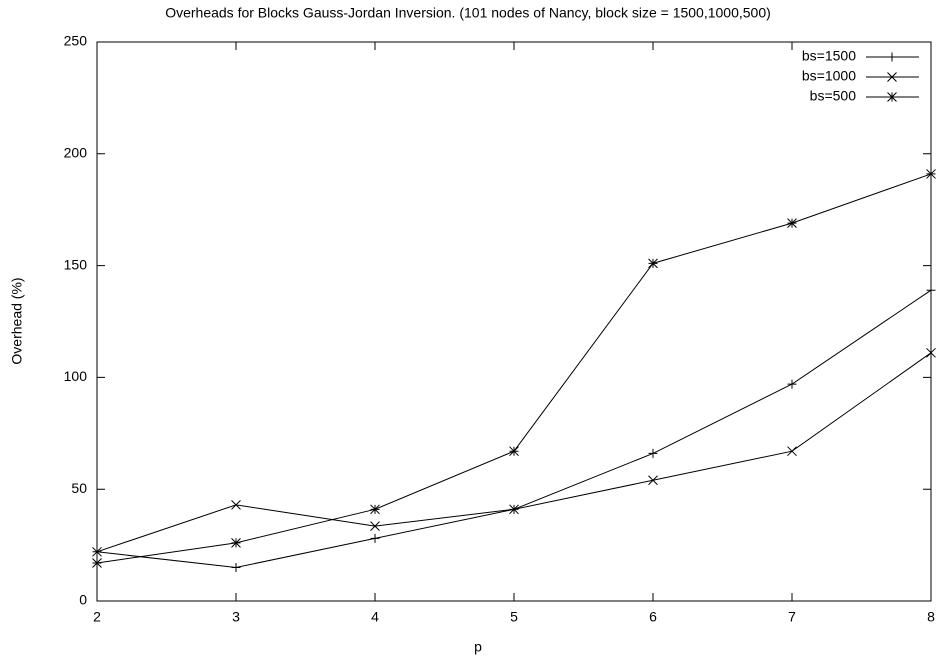 The image size is (937, 662). I want to click on x-tick-label: 7, so click(792, 617).